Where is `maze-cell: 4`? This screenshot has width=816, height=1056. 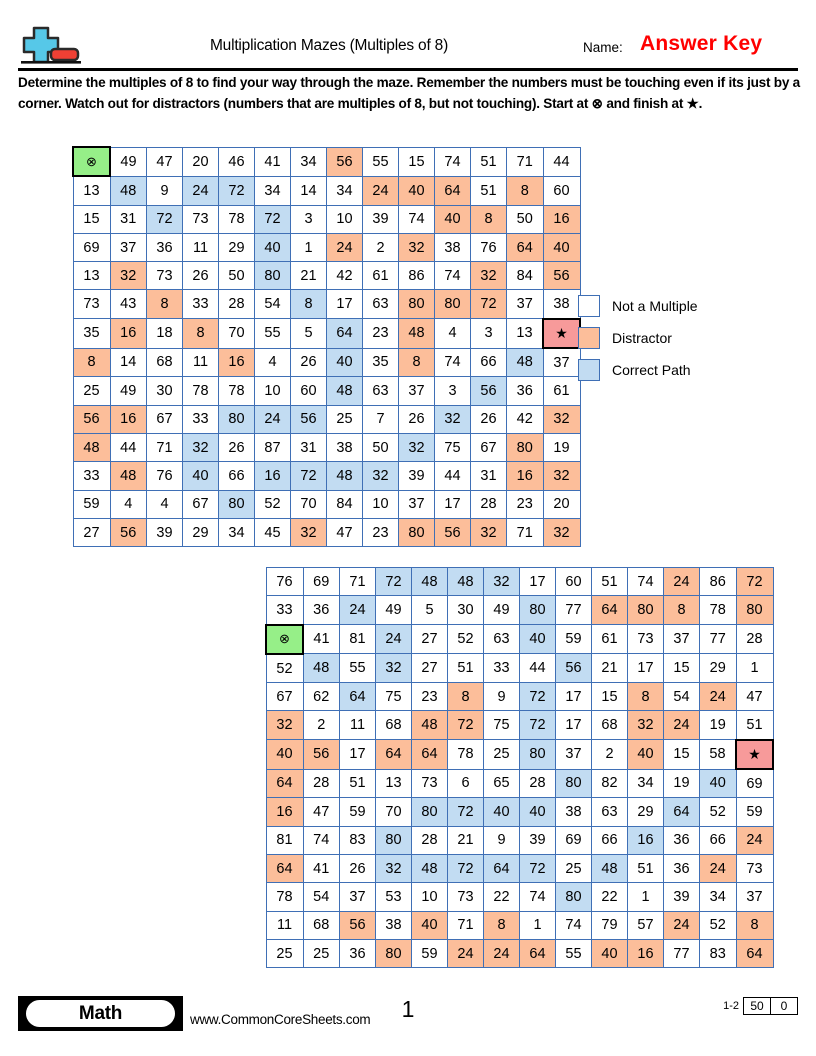 maze-cell: 4 is located at coordinates (128, 504).